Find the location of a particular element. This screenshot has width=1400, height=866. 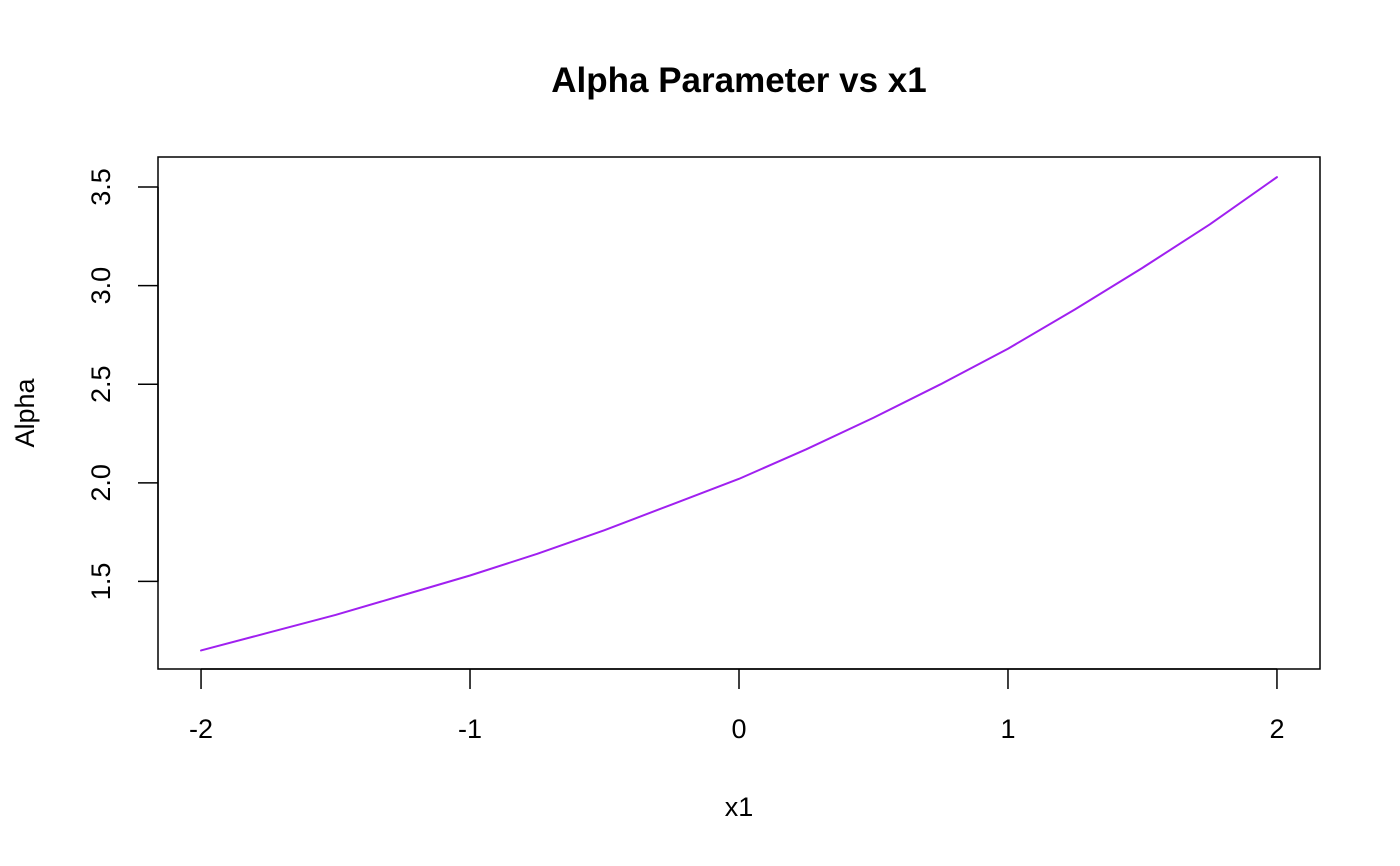

x-tick-label: 2 is located at coordinates (1276, 729).